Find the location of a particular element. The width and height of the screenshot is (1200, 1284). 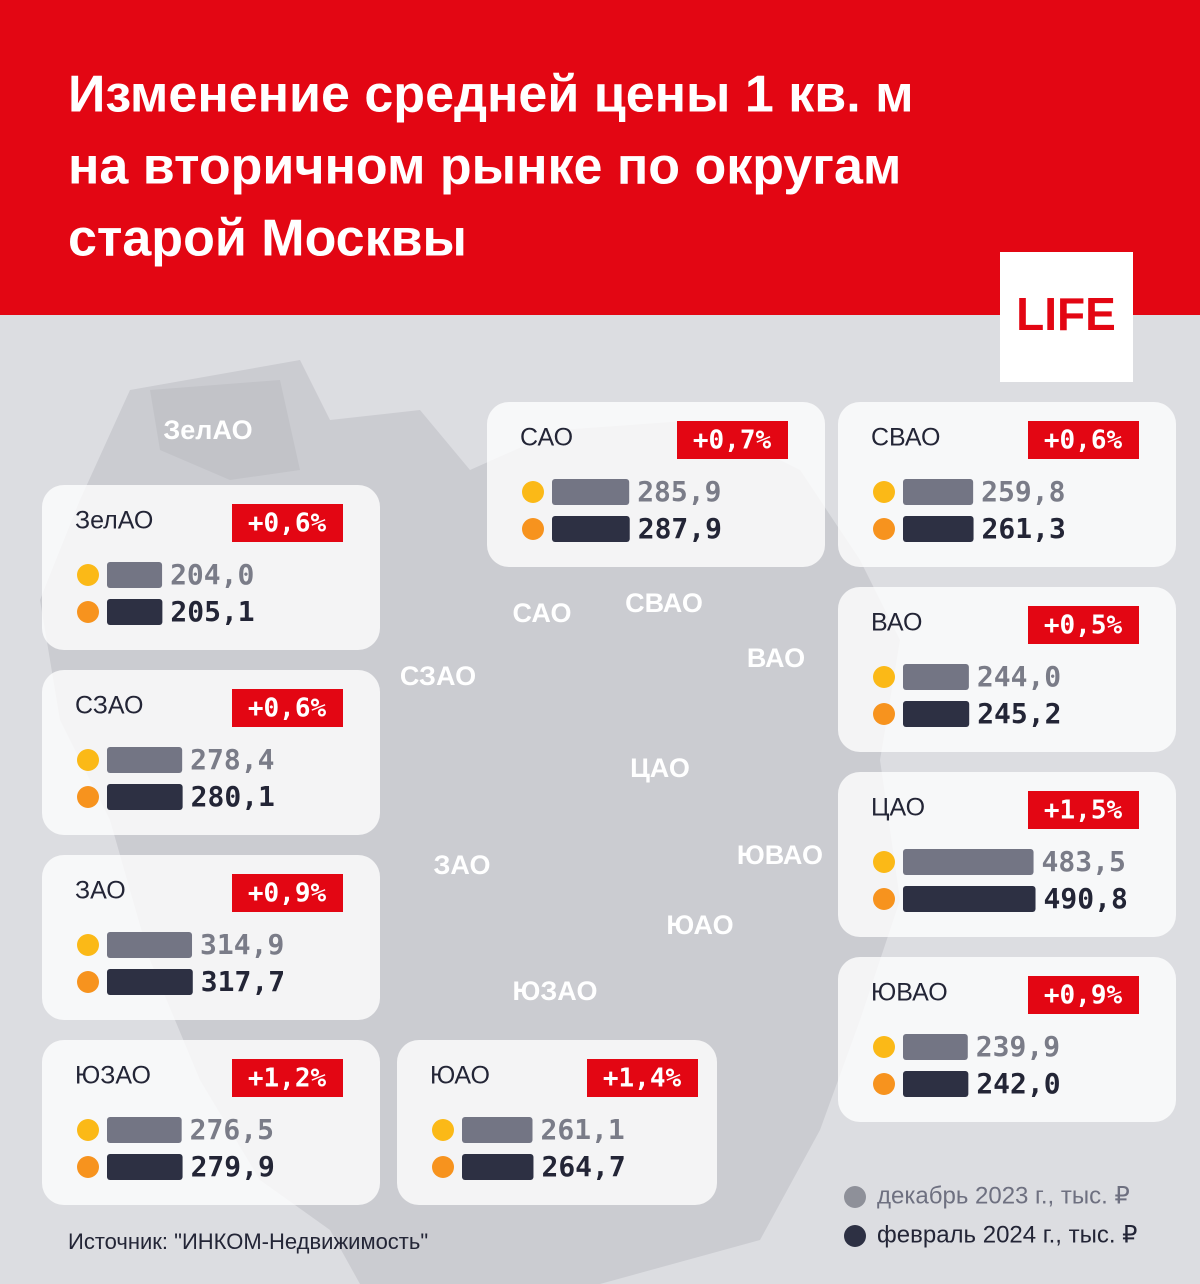

value-label: 314,9 is located at coordinates (242, 944).